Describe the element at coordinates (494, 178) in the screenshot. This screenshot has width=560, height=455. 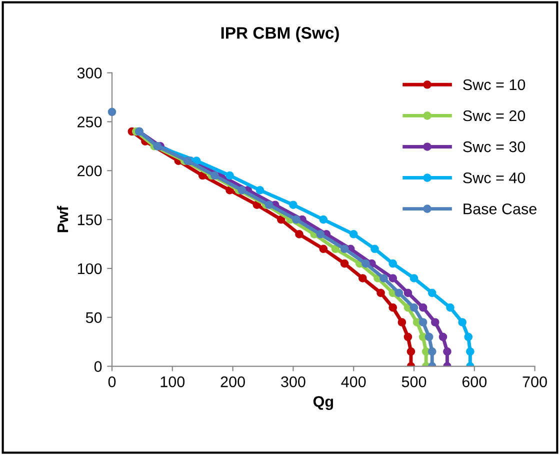
I see `legend-label: Swc = 40` at that location.